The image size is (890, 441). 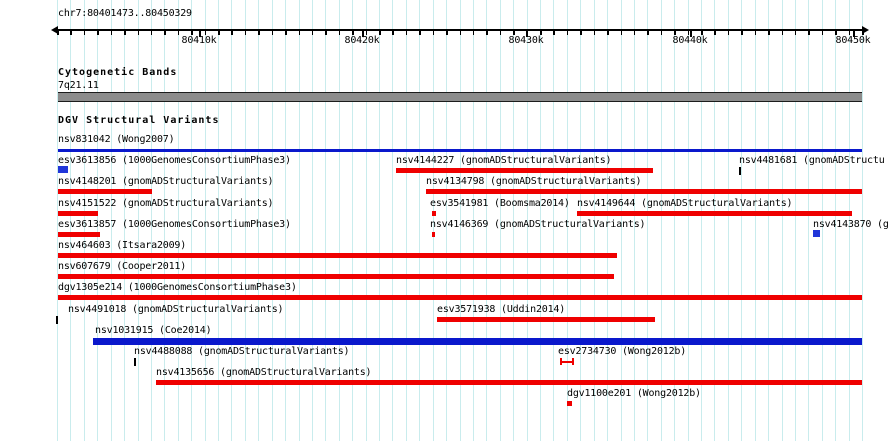 What do you see at coordinates (569, 404) in the screenshot?
I see `feature-box-dgv1100e201` at bounding box center [569, 404].